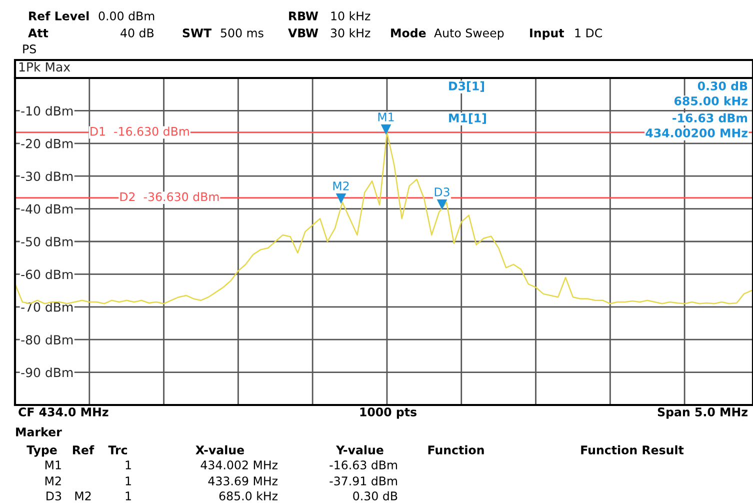  What do you see at coordinates (711, 101) in the screenshot?
I see `annotation: 685.00 kHz` at bounding box center [711, 101].